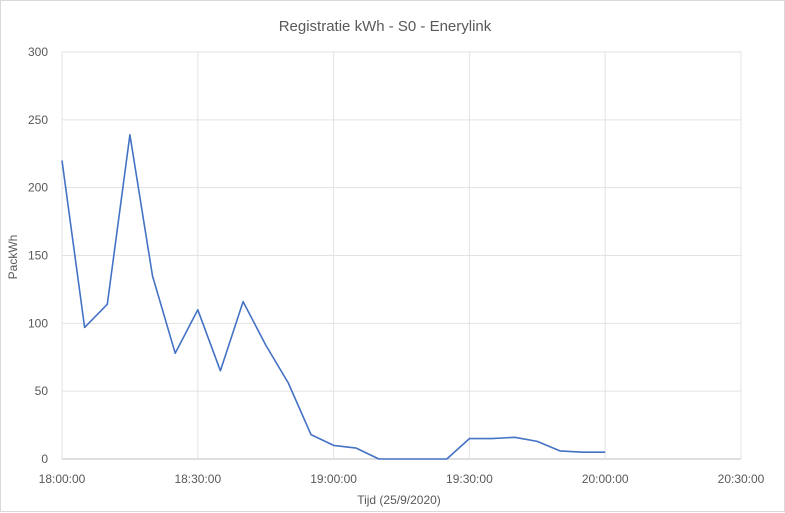 This screenshot has width=785, height=513. Describe the element at coordinates (333, 479) in the screenshot. I see `x-tick-label: 19:00:00` at that location.